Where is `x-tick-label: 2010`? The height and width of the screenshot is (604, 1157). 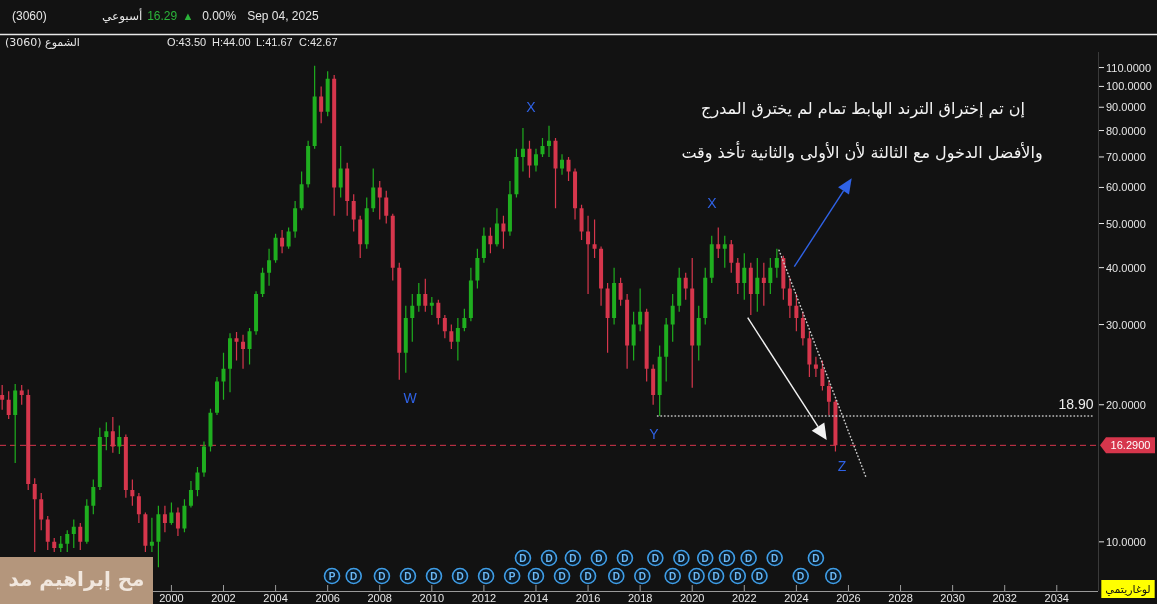 x-tick-label: 2010 is located at coordinates (432, 598).